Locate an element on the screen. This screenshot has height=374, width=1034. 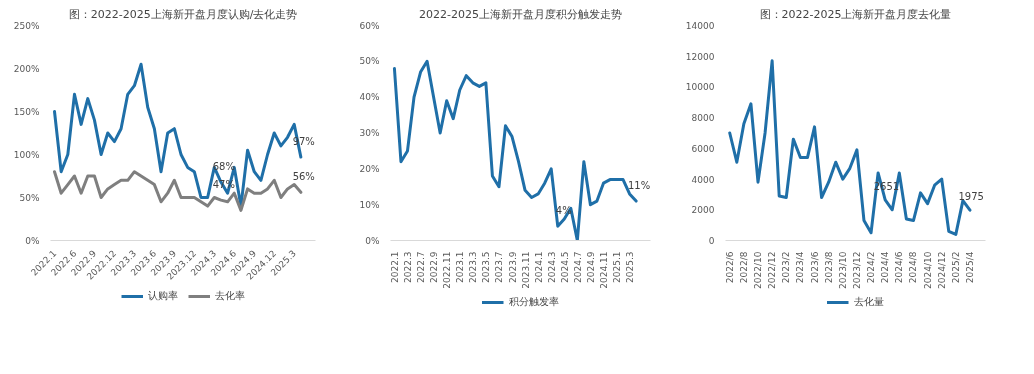
x-tick-label: 2023.11 is located at coordinates (525, 270).